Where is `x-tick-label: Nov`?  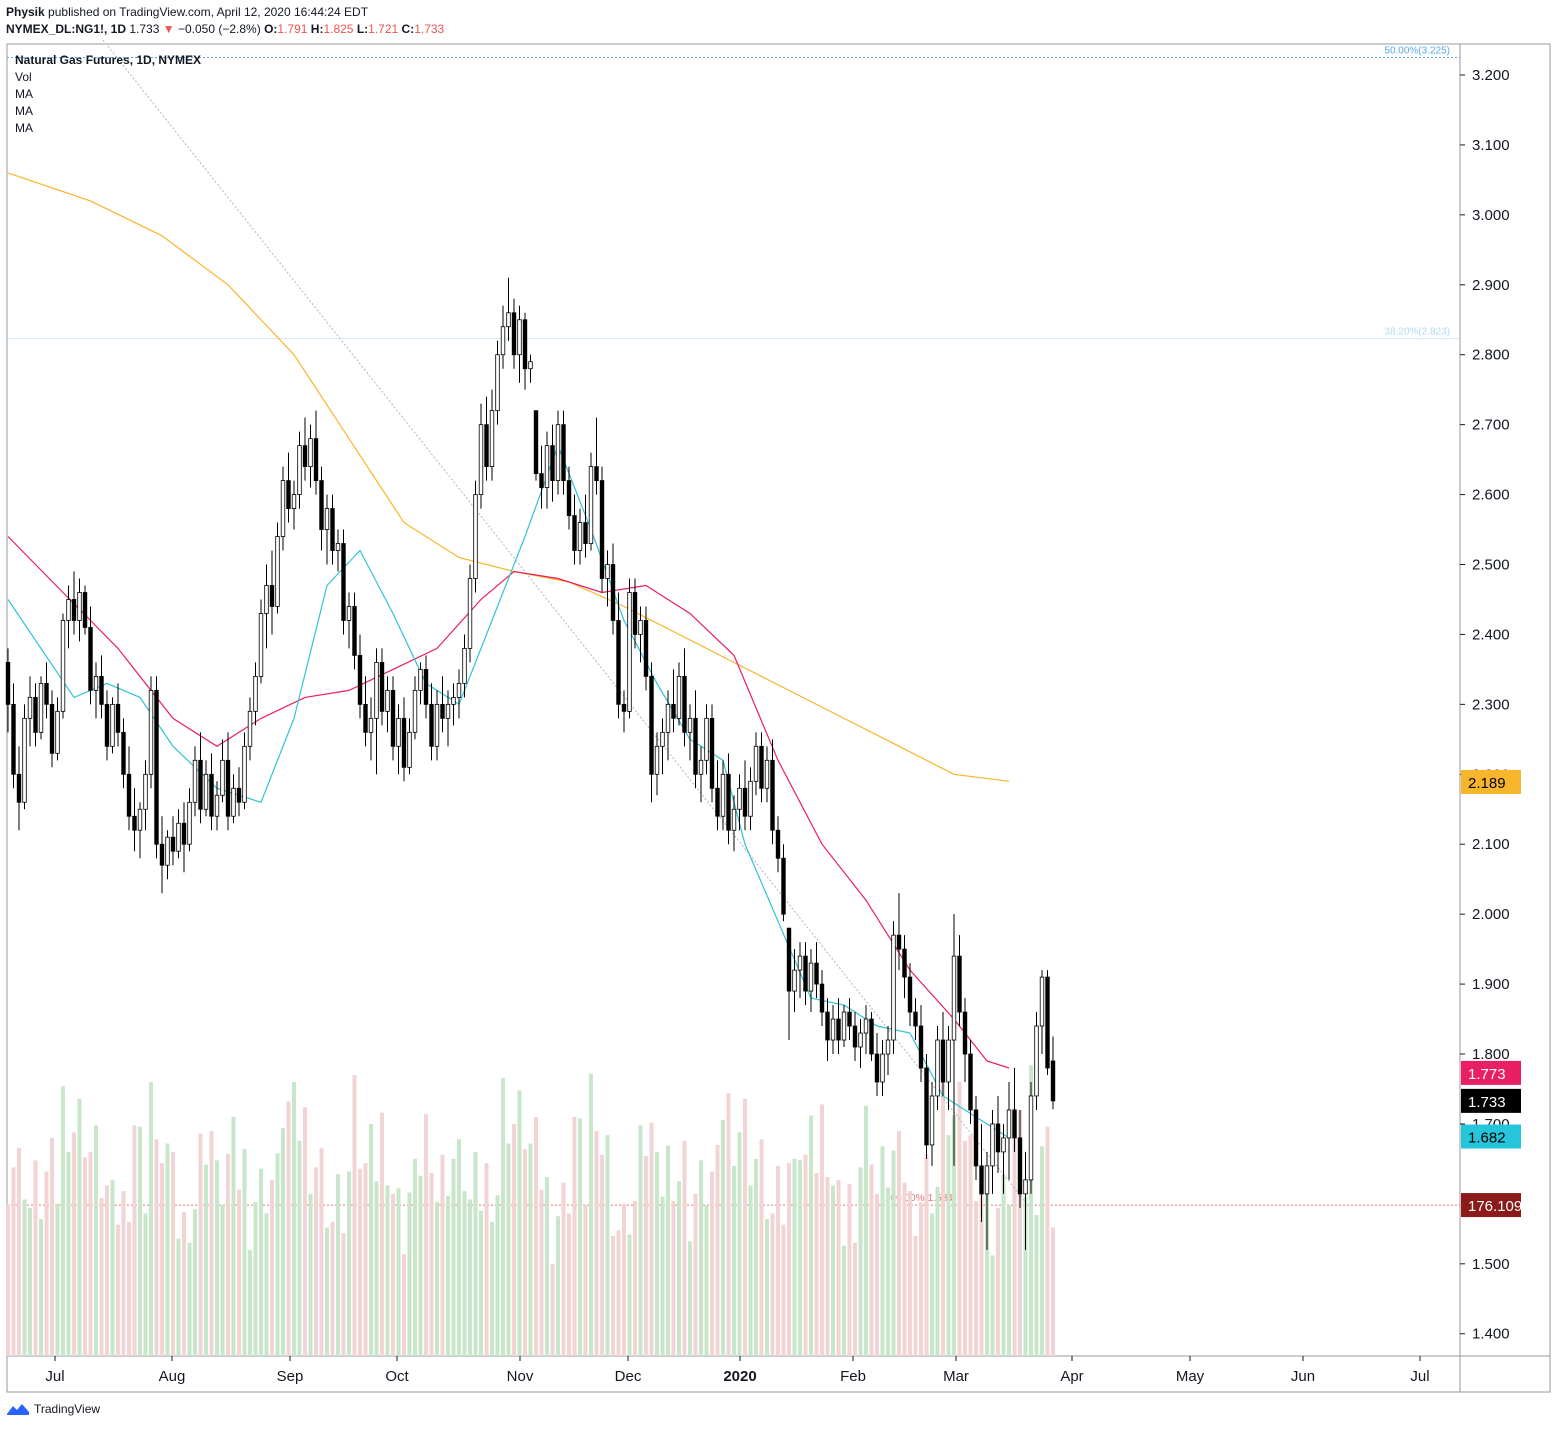
x-tick-label: Nov is located at coordinates (520, 1376).